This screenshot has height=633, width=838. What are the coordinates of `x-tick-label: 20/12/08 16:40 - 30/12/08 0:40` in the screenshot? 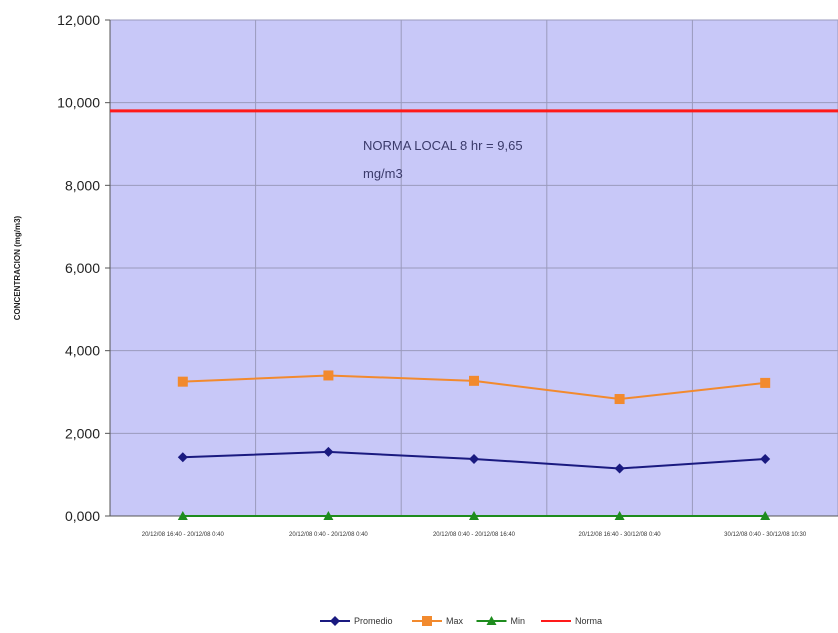 It's located at (620, 535).